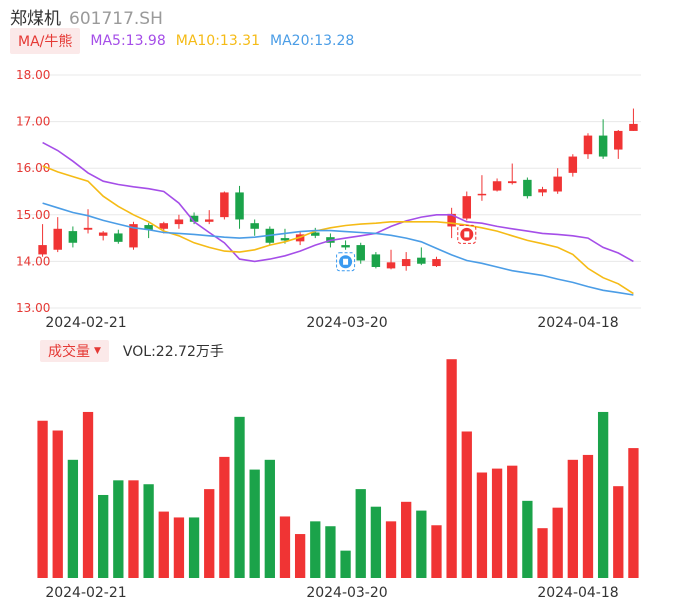  I want to click on volume-x-tick-label: 2024-02-21, so click(85, 593).